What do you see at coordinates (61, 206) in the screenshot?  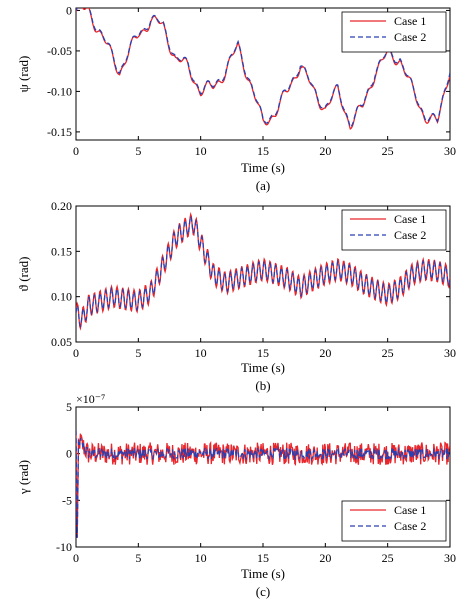 I see `y-tick-label: 0.20` at bounding box center [61, 206].